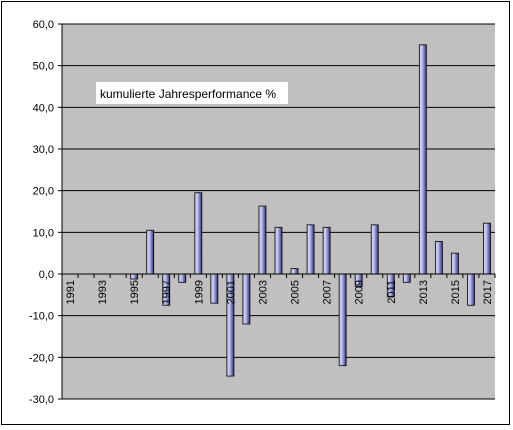 Image resolution: width=513 pixels, height=430 pixels. What do you see at coordinates (278, 250) in the screenshot?
I see `bar-2004` at bounding box center [278, 250].